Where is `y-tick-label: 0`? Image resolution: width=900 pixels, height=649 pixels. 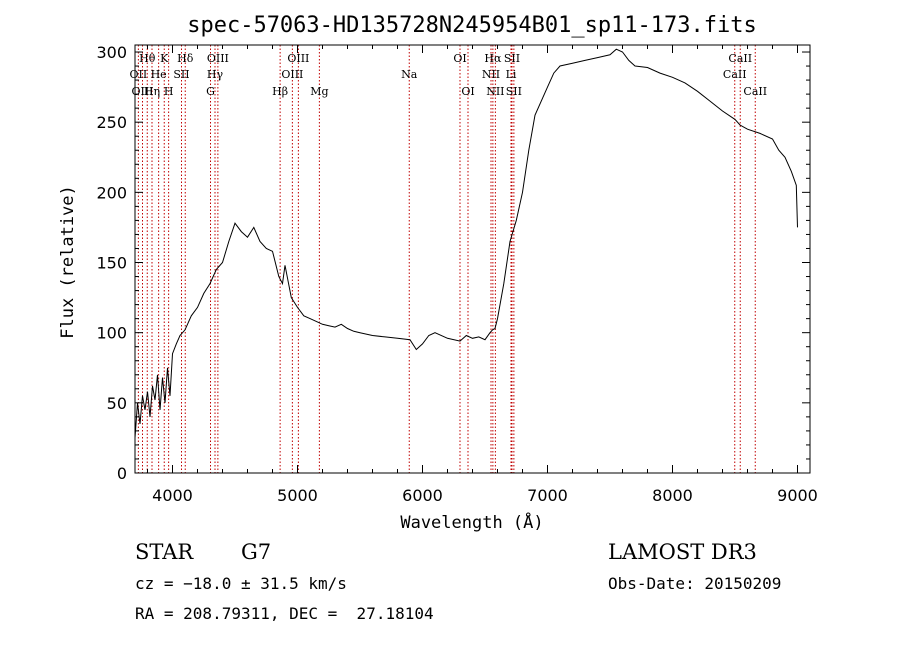 y-tick-label: 0 is located at coordinates (122, 473).